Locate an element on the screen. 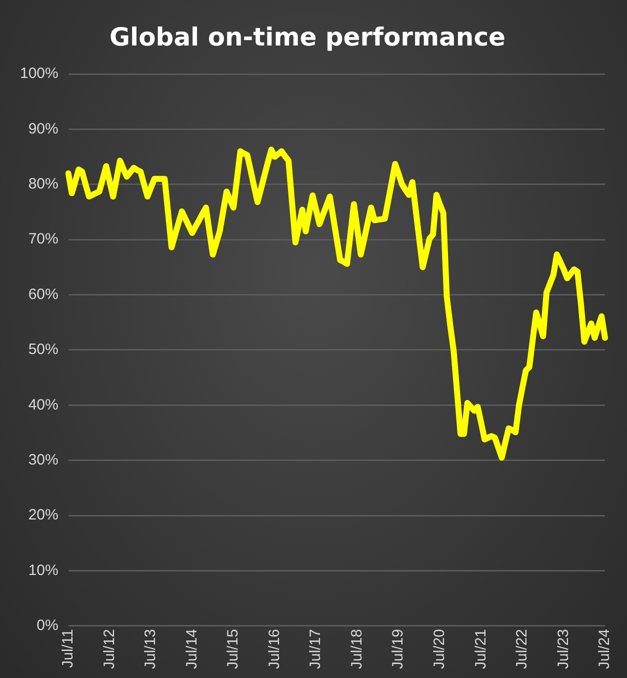 Image resolution: width=627 pixels, height=678 pixels. x-tick-label: Jul/23 is located at coordinates (563, 649).